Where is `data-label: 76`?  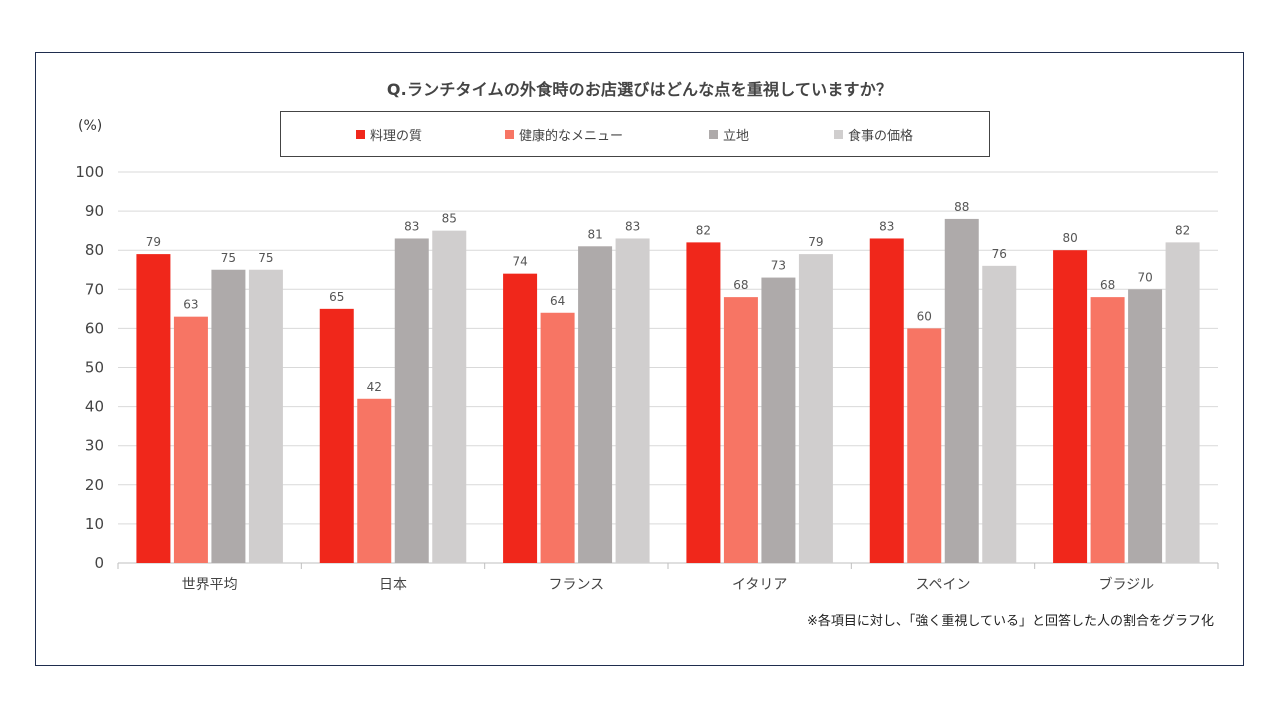
data-label: 76 is located at coordinates (999, 254).